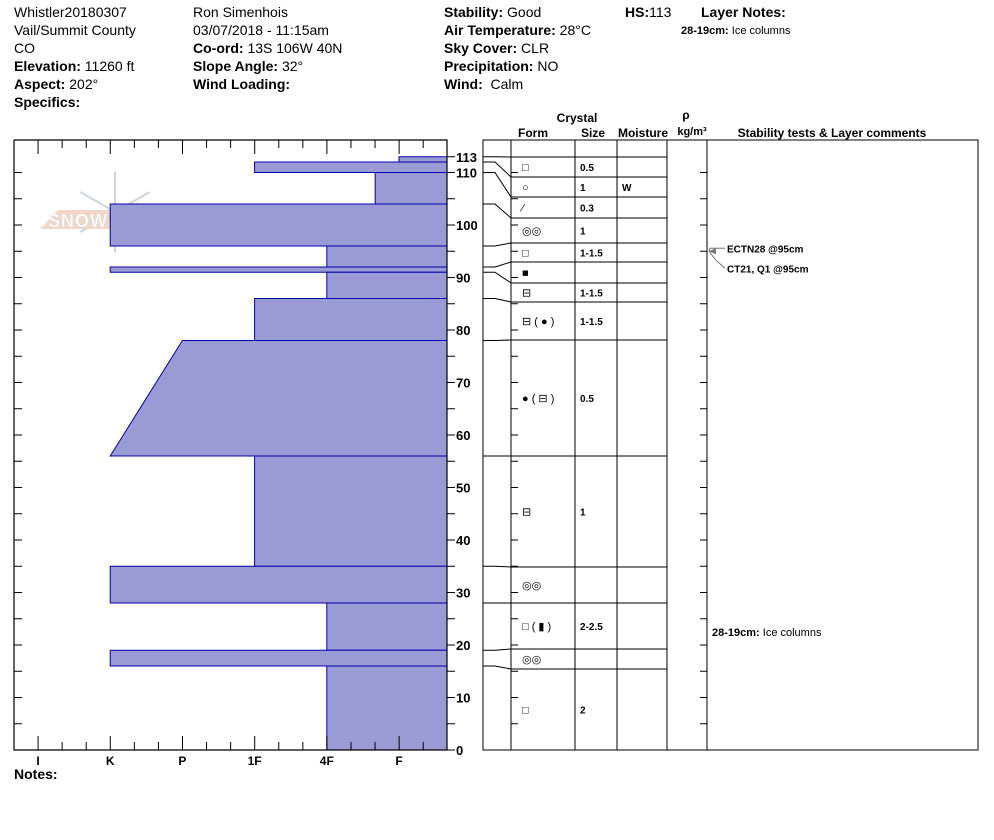 The image size is (994, 840). What do you see at coordinates (463, 698) in the screenshot?
I see `depth-tick-label: 10` at bounding box center [463, 698].